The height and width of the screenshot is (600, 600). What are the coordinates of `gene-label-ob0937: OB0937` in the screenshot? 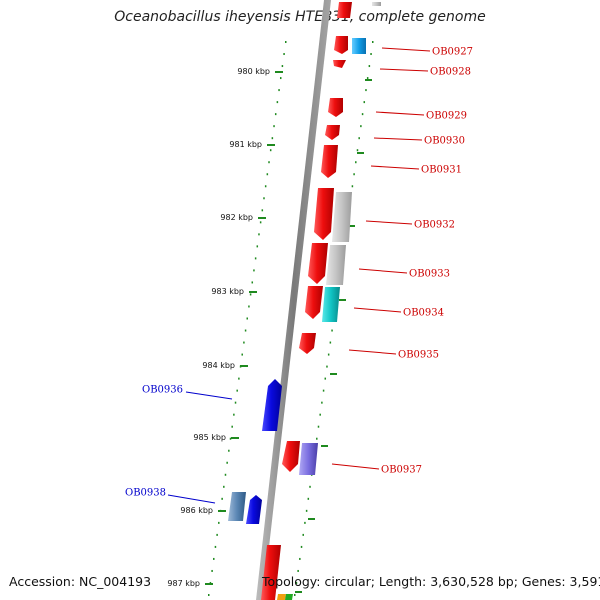 It's located at (401, 470).